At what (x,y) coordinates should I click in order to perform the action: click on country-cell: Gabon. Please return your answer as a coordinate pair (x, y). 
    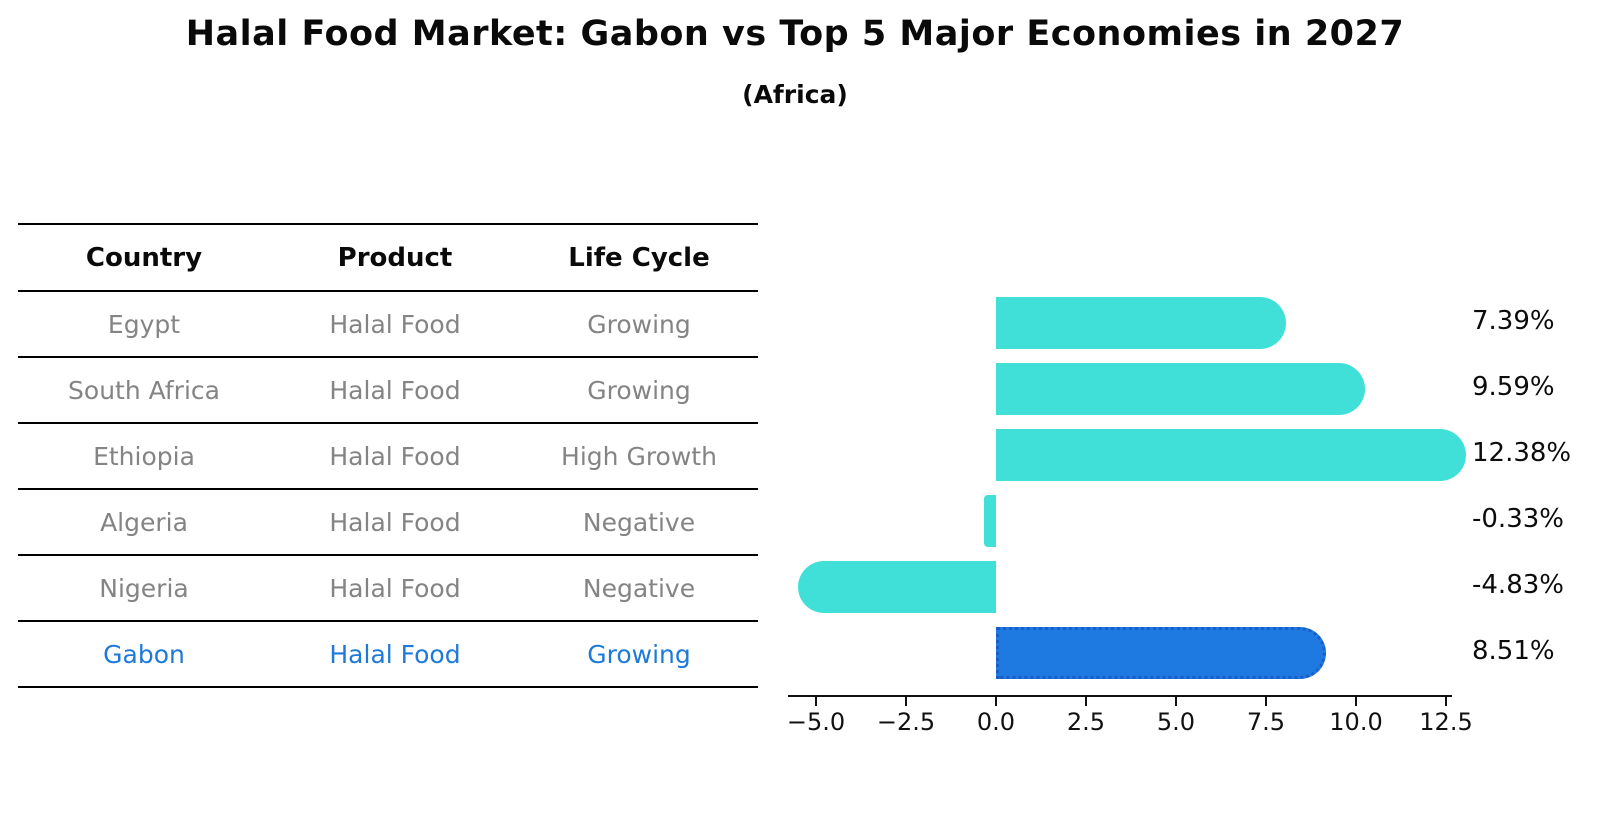
    Looking at the image, I should click on (144, 654).